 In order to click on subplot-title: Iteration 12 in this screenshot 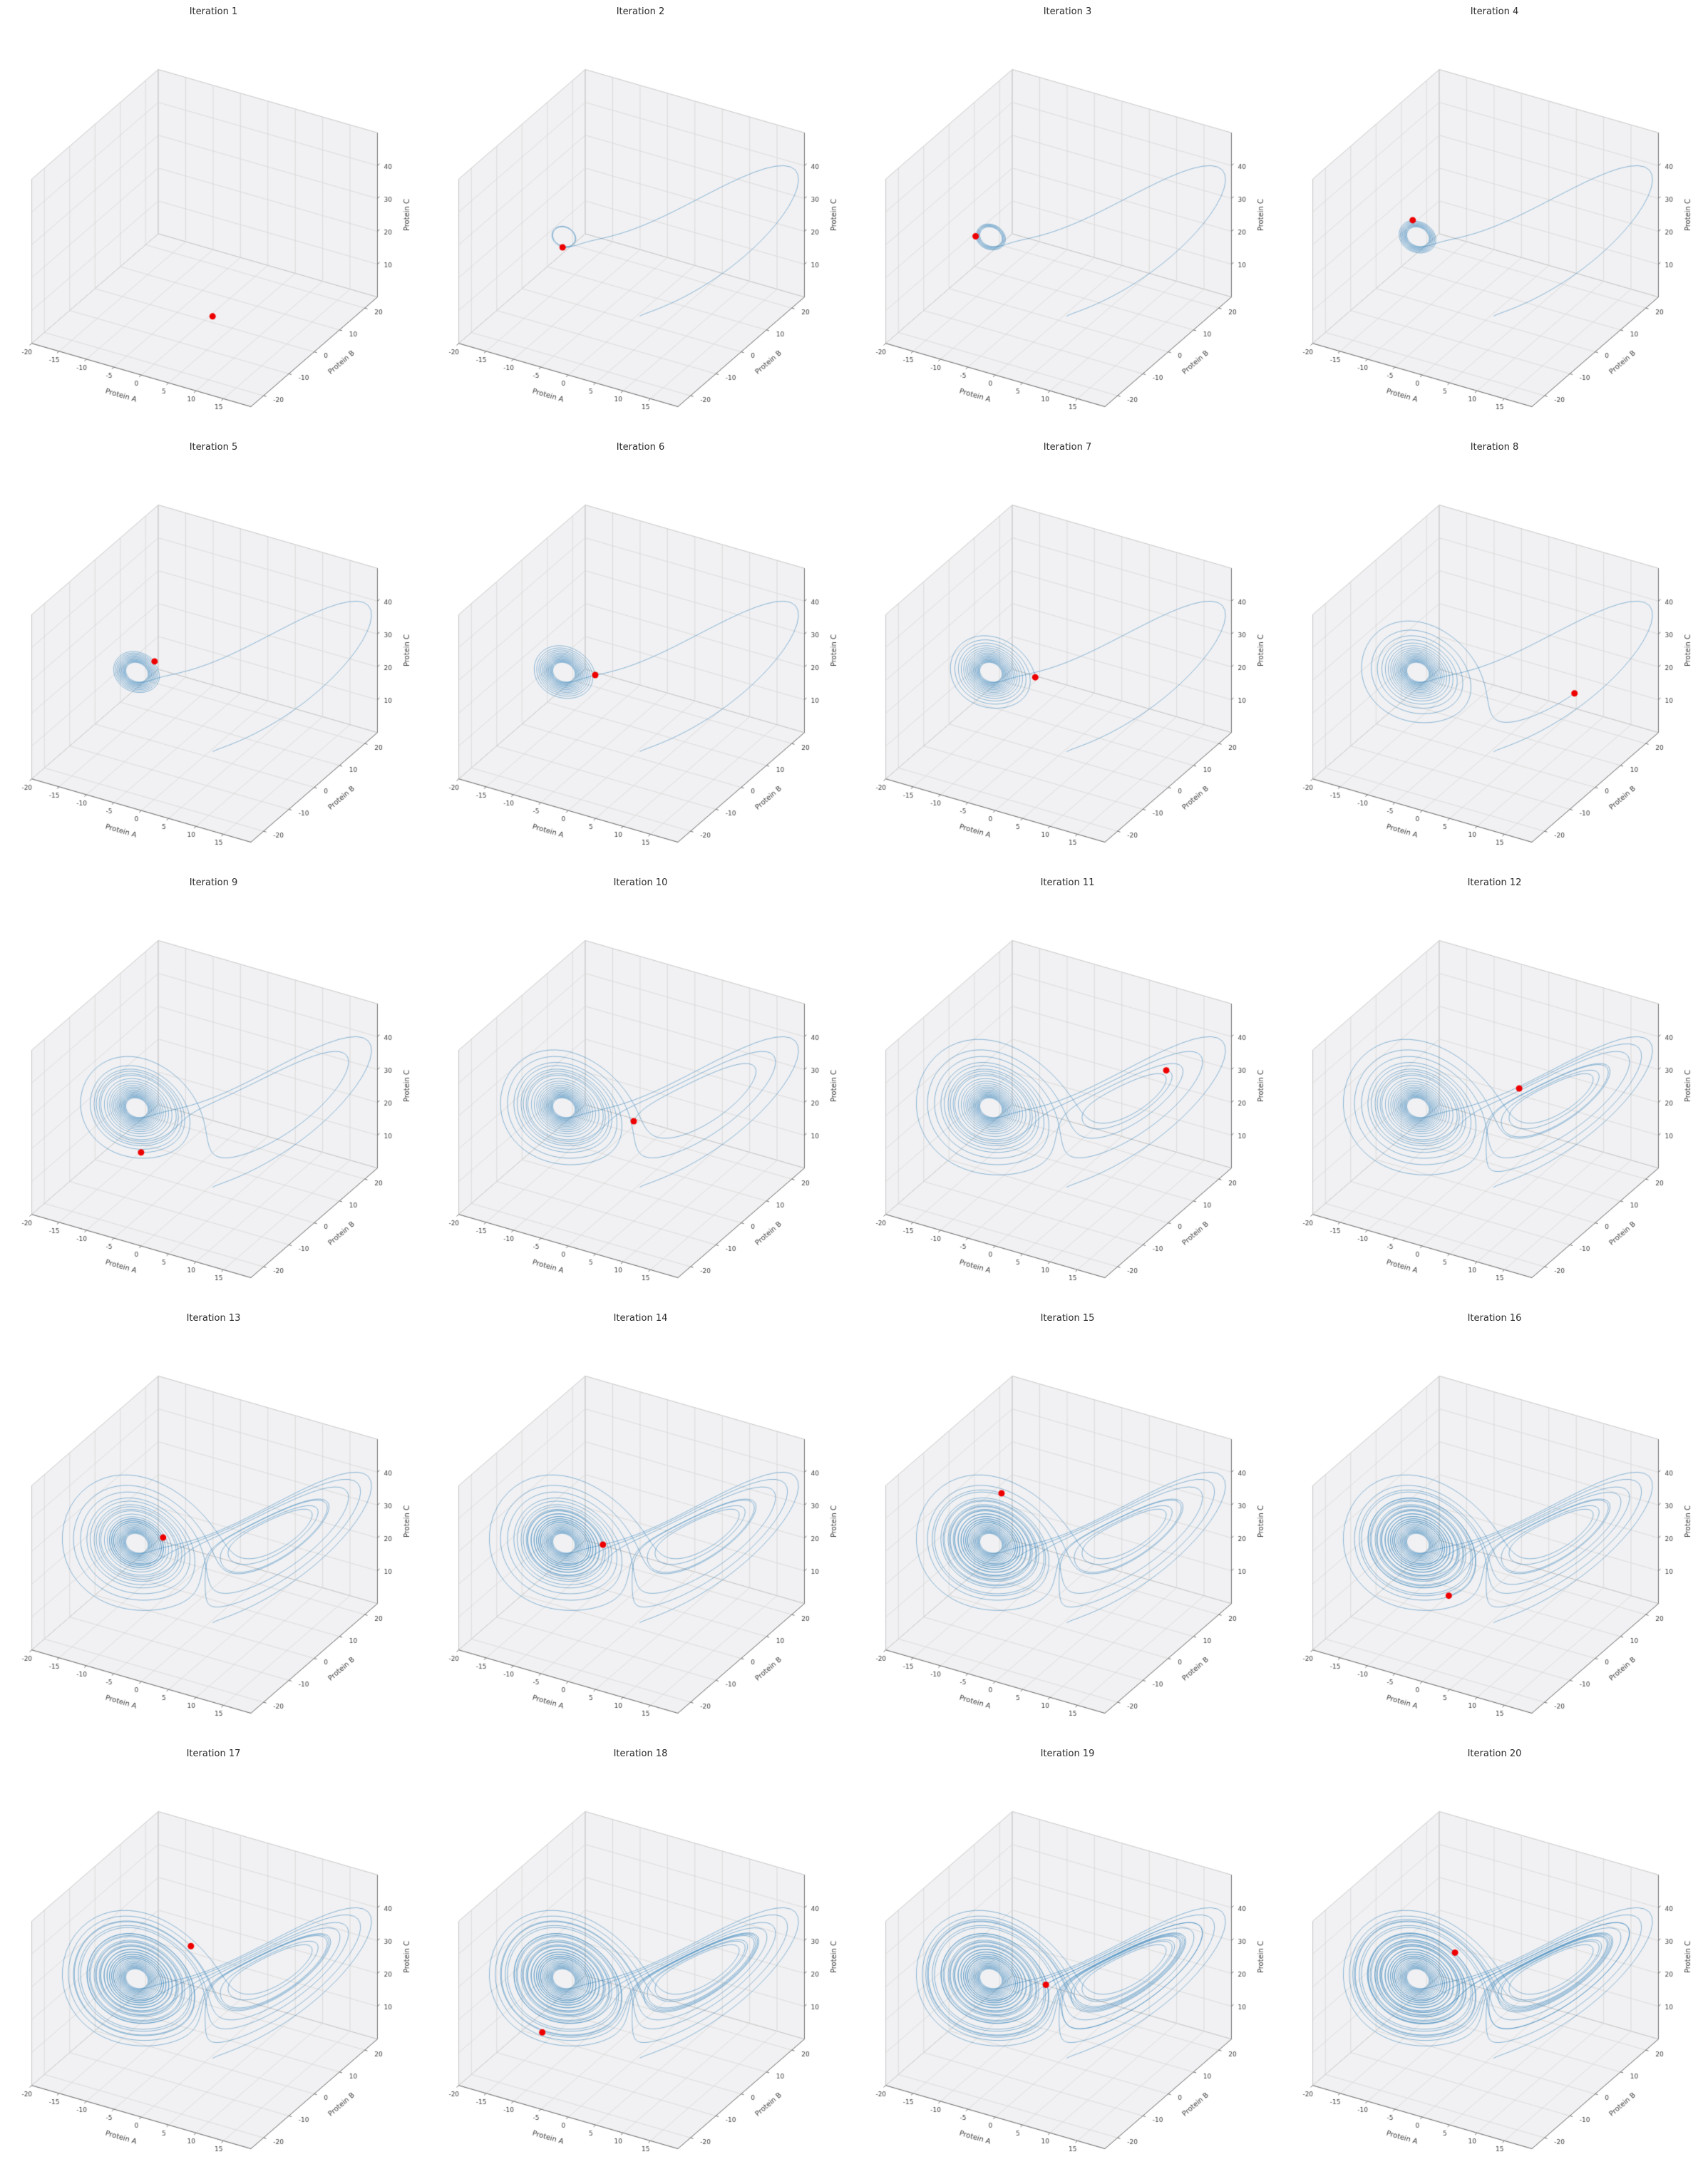, I will do `click(1494, 882)`.